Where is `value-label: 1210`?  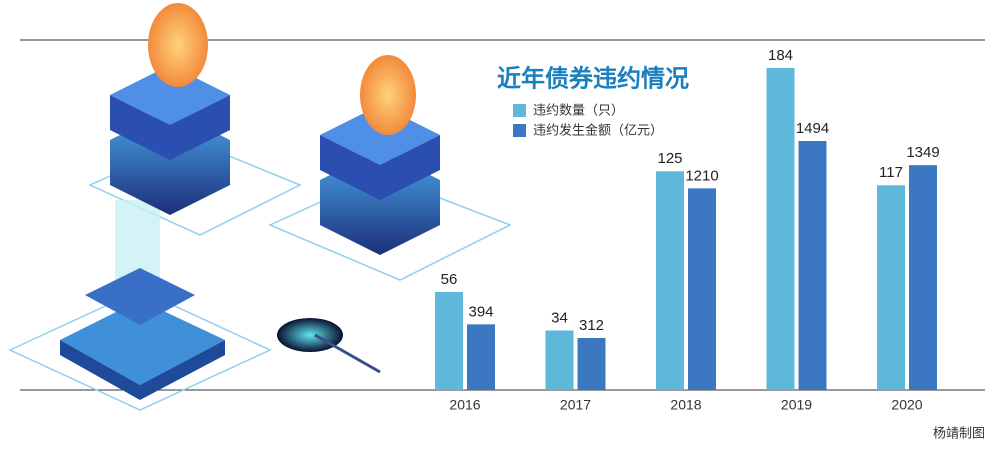 value-label: 1210 is located at coordinates (701, 175).